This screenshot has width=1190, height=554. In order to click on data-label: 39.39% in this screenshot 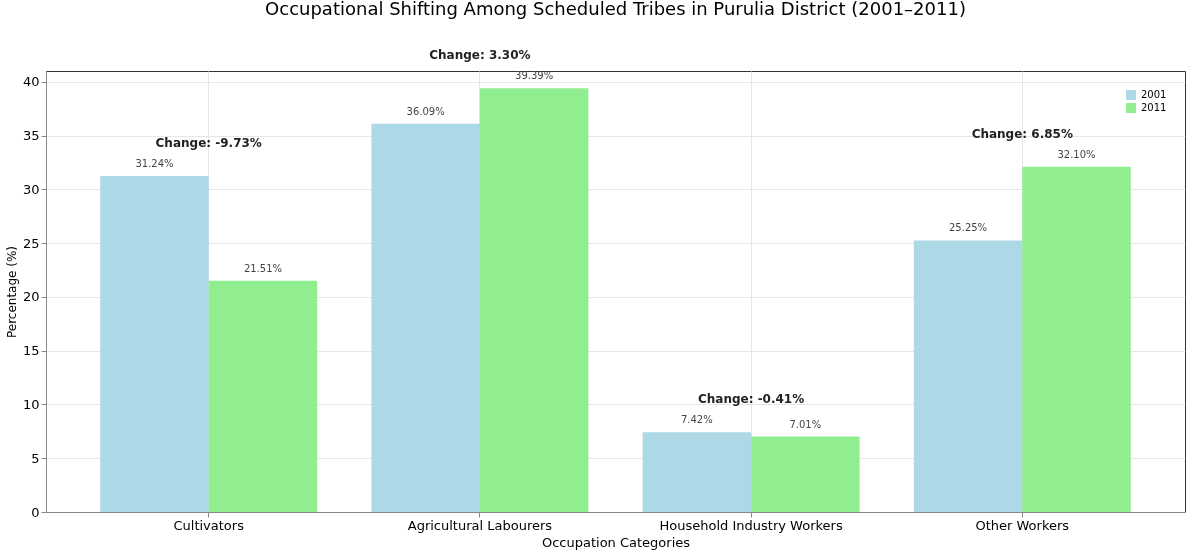, I will do `click(534, 76)`.